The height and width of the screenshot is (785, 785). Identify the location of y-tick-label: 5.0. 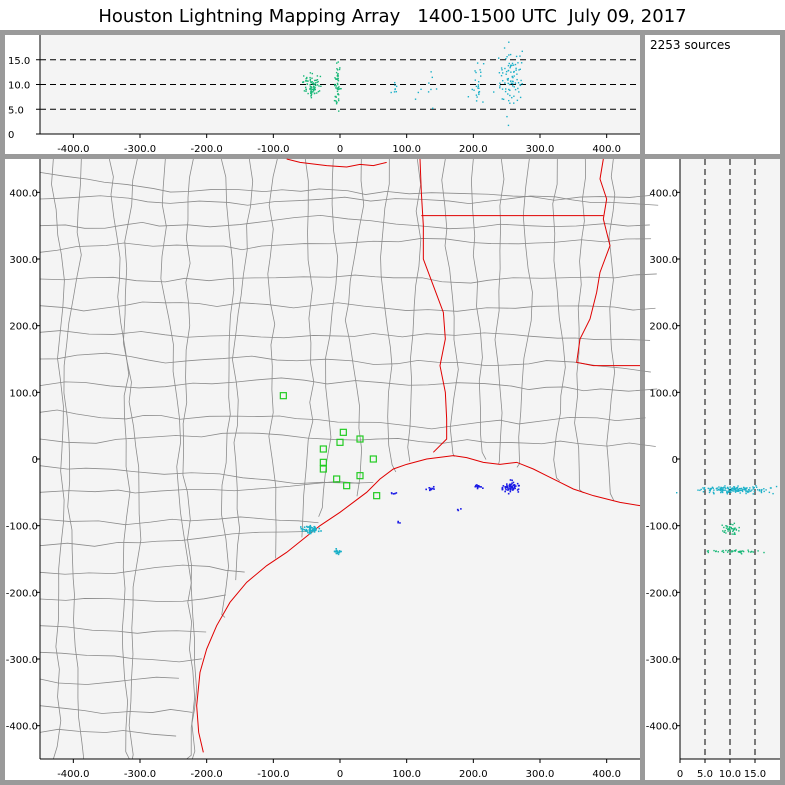
(16, 110).